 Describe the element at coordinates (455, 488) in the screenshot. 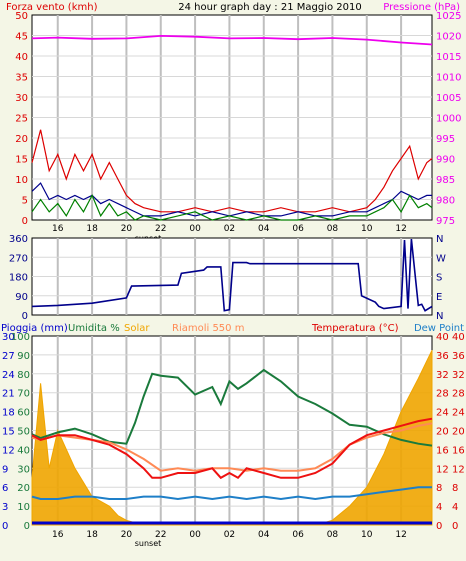

I see `temperature-tick-label-right: 8` at that location.